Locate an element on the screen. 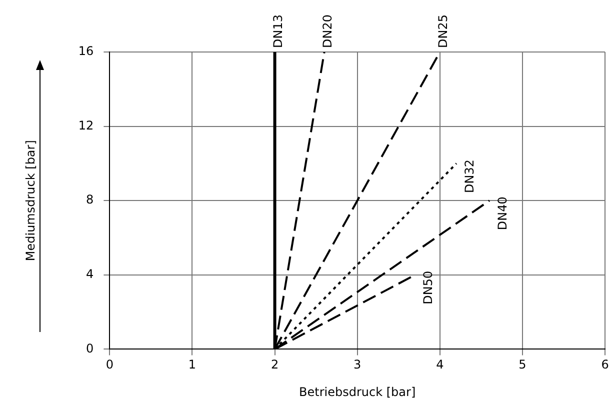 This screenshot has width=613, height=414. x-tick-label: 1 is located at coordinates (192, 365).